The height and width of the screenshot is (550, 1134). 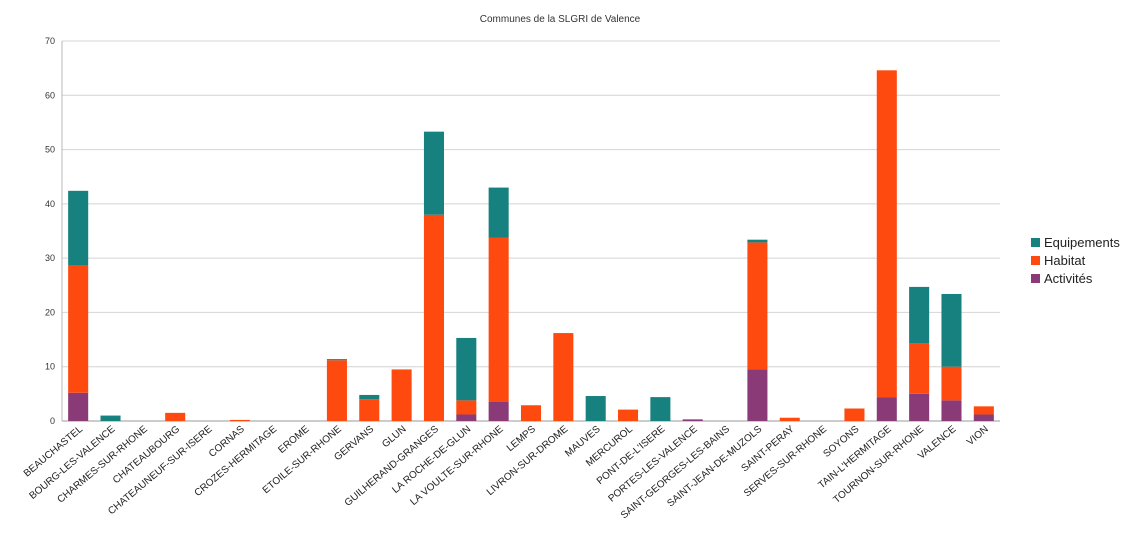 I want to click on legend-label: Habitat, so click(x=1065, y=260).